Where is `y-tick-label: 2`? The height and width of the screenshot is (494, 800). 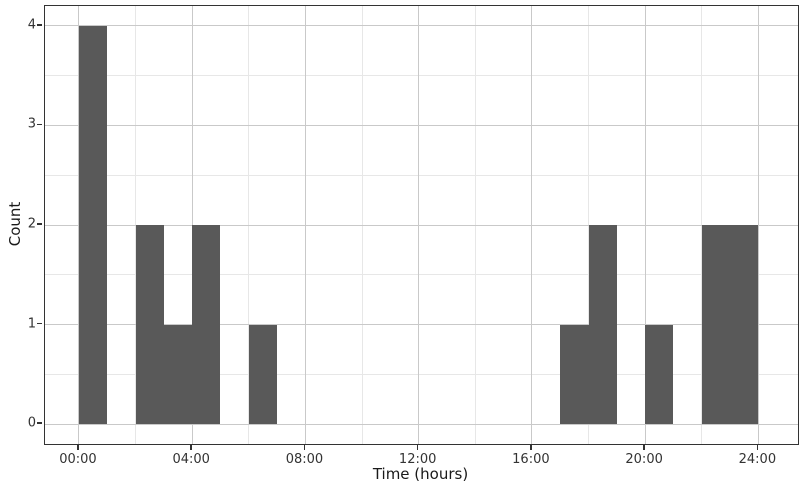
y-tick-label: 2 is located at coordinates (31, 224).